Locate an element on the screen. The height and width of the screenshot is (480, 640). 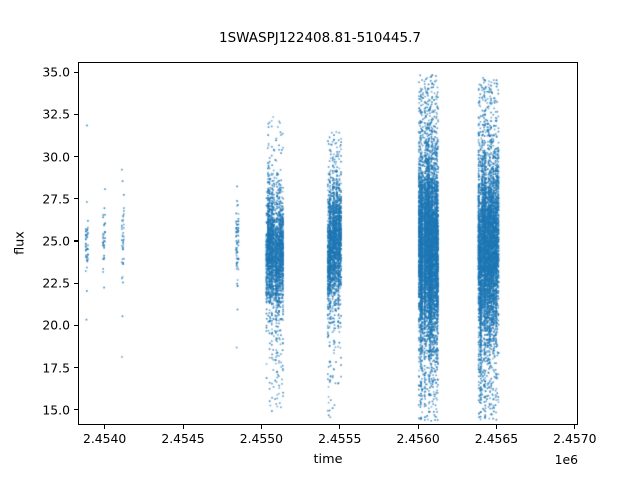
y-tick-label: 32.5 is located at coordinates (56, 114).